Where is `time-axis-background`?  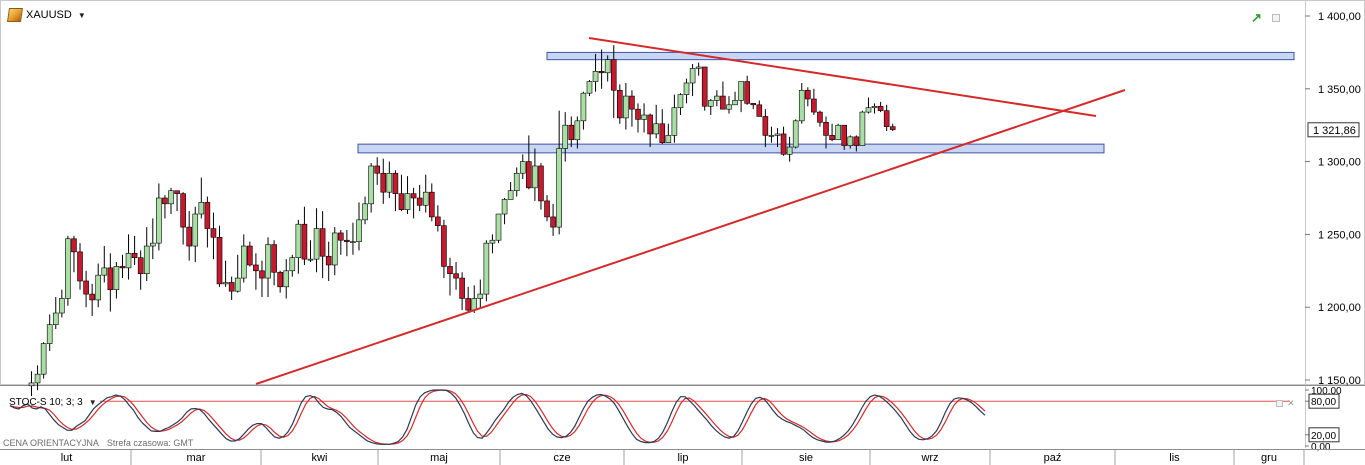 time-axis-background is located at coordinates (652, 457).